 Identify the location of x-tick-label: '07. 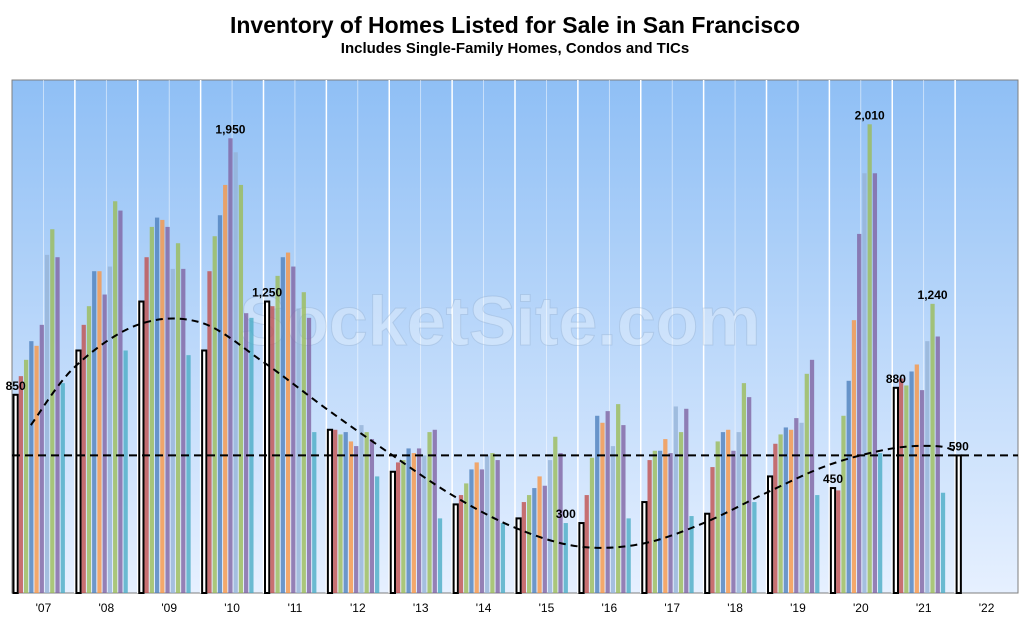
(44, 608).